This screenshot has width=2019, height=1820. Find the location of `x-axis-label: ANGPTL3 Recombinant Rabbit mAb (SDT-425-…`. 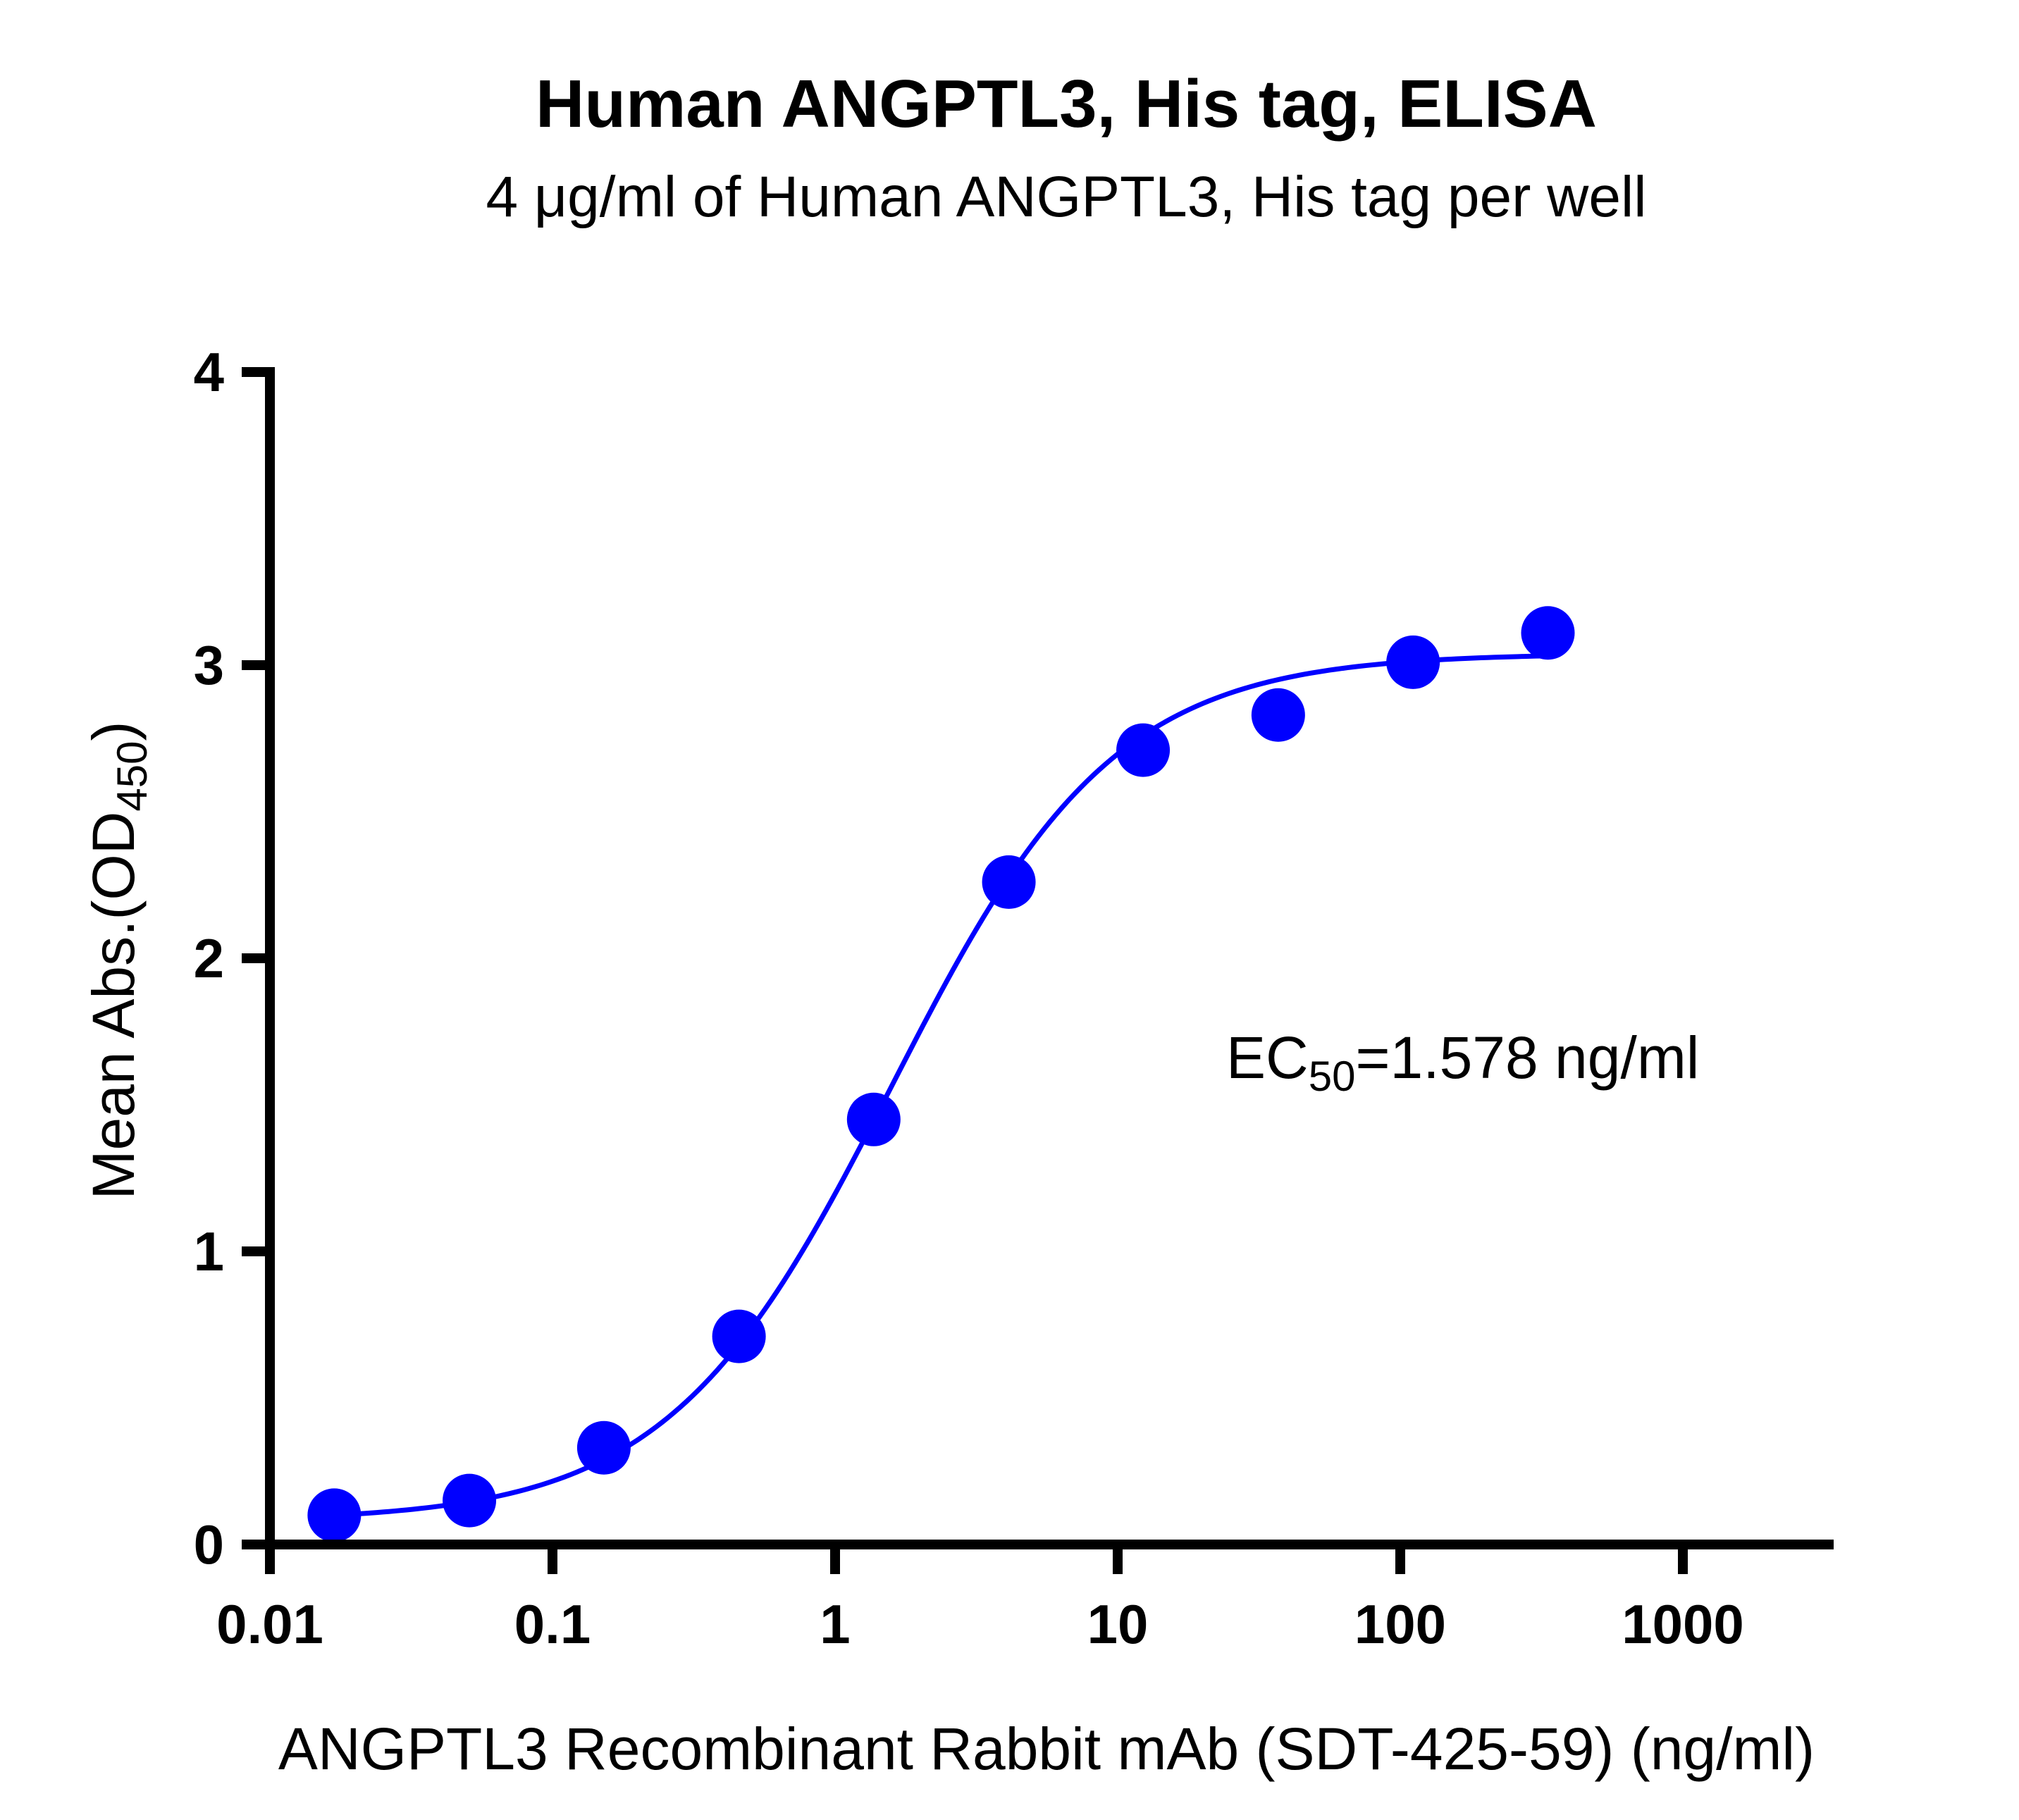

x-axis-label: ANGPTL3 Recombinant Rabbit mAb (SDT-425-… is located at coordinates (1046, 1749).